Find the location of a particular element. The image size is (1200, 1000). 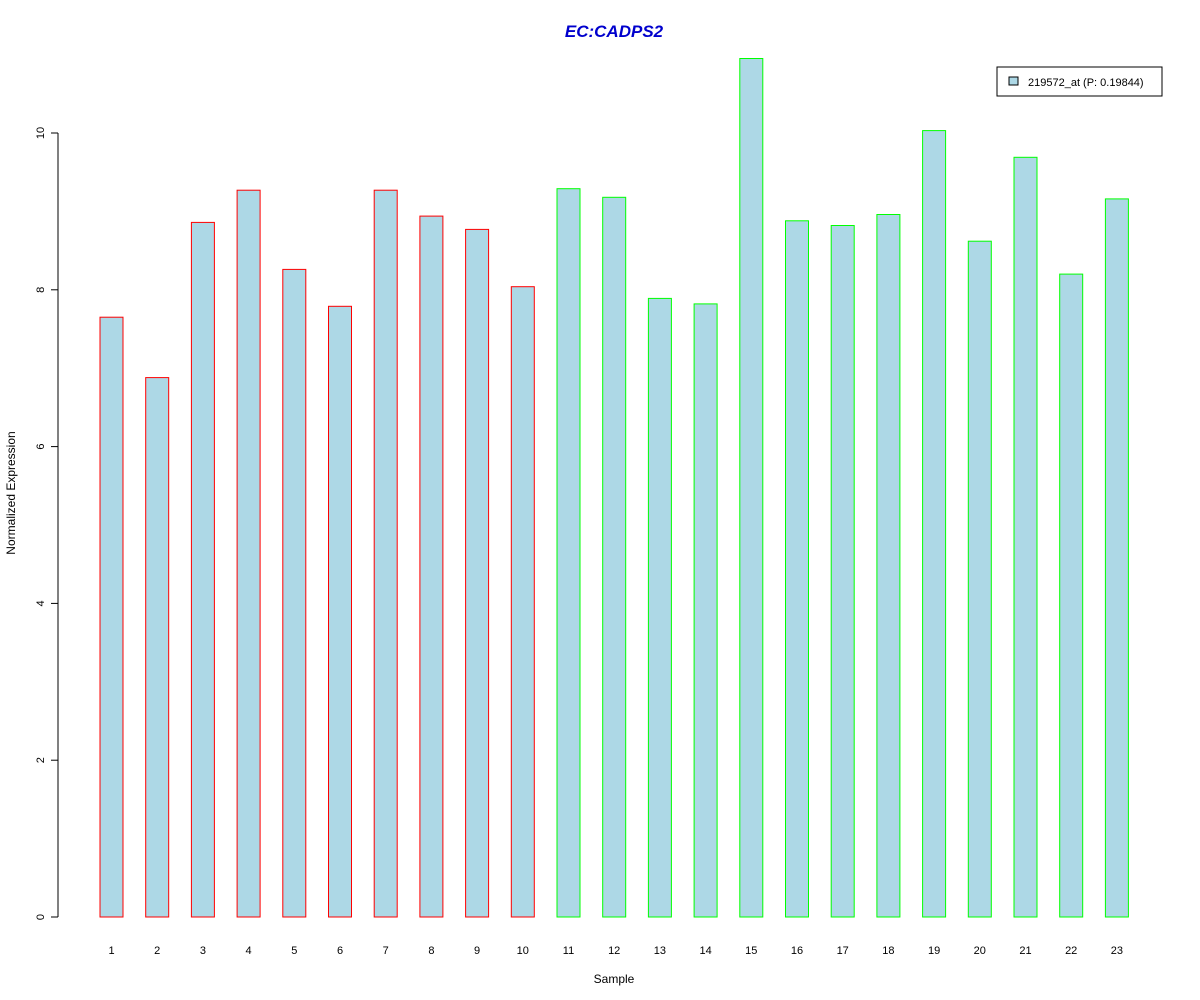

y-tick-label: 6 is located at coordinates (41, 447).